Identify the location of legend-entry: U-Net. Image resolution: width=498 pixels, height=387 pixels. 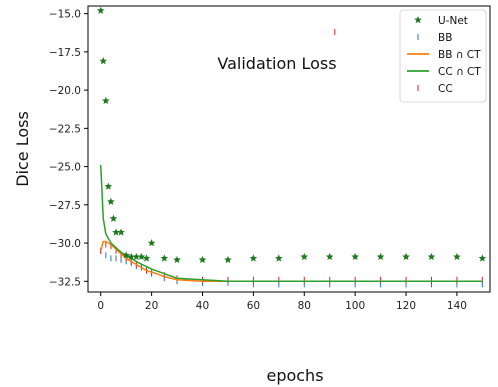
(441, 21).